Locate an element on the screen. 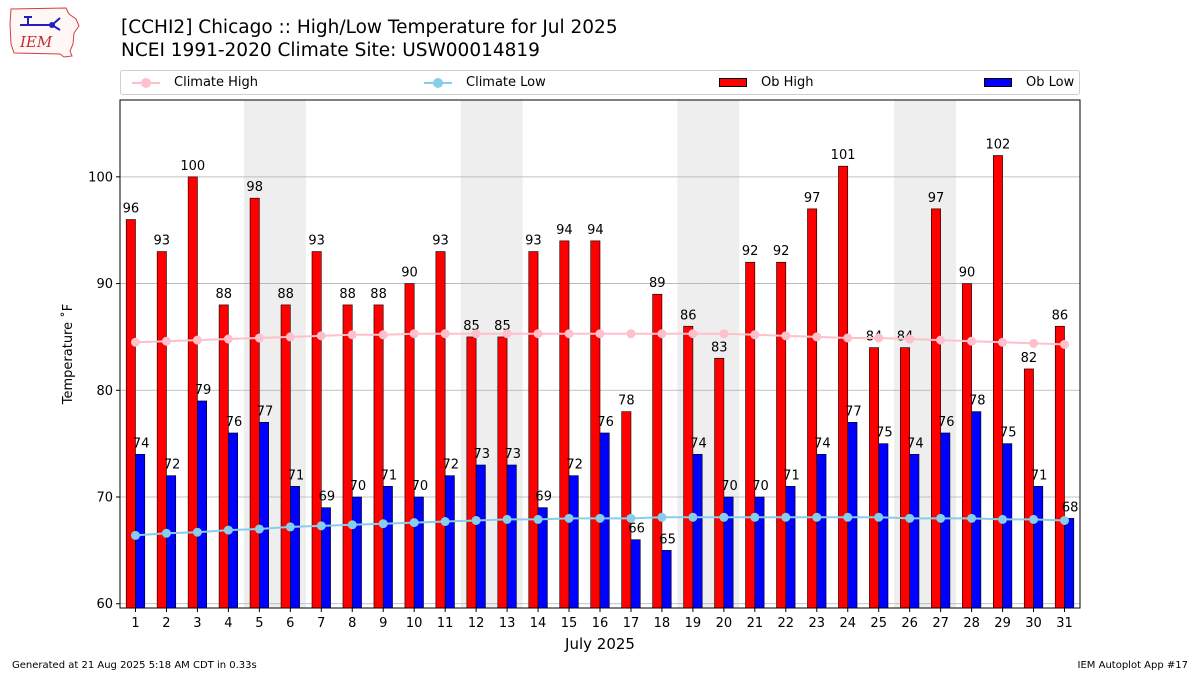 This screenshot has height=675, width=1200. legend-item-ob-high: Ob High is located at coordinates (766, 82).